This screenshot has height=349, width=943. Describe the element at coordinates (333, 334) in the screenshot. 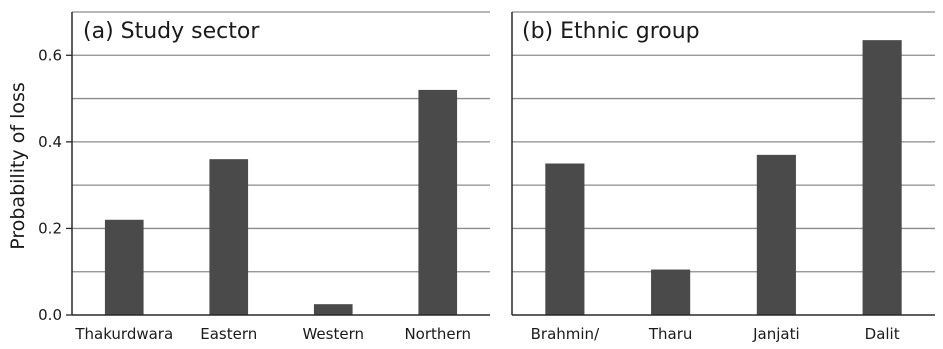

I see `x-category-label: Western` at that location.